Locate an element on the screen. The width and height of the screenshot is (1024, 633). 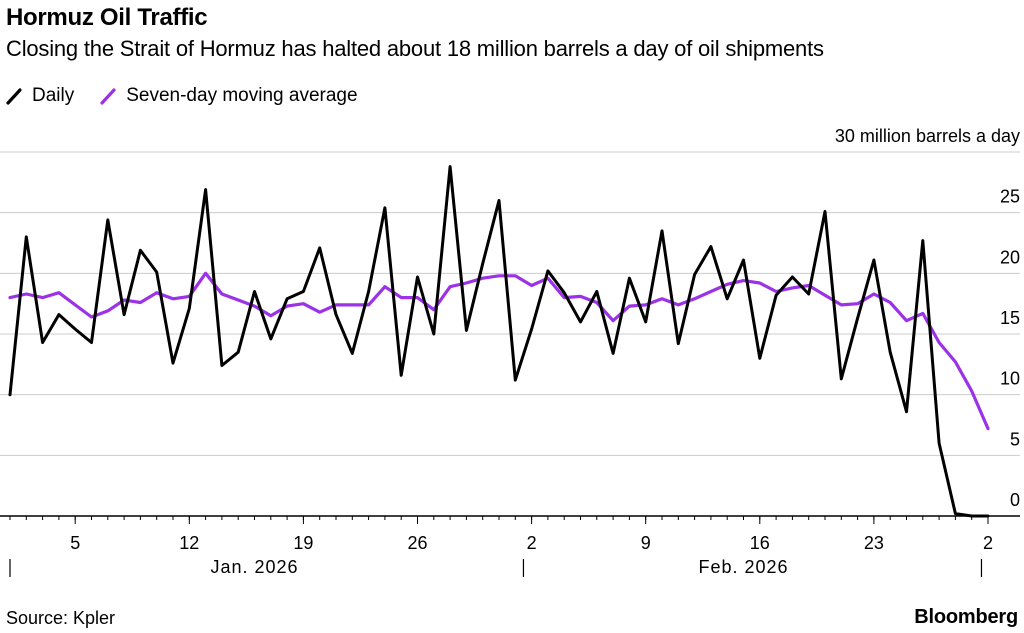
legend-item-daily: Daily is located at coordinates (40, 96).